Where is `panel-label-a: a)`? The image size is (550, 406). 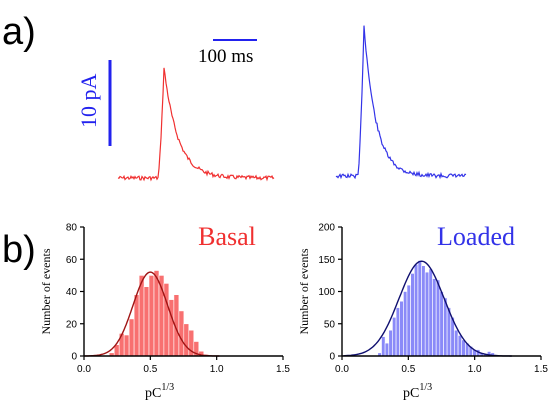 panel-label-a: a) is located at coordinates (19, 32).